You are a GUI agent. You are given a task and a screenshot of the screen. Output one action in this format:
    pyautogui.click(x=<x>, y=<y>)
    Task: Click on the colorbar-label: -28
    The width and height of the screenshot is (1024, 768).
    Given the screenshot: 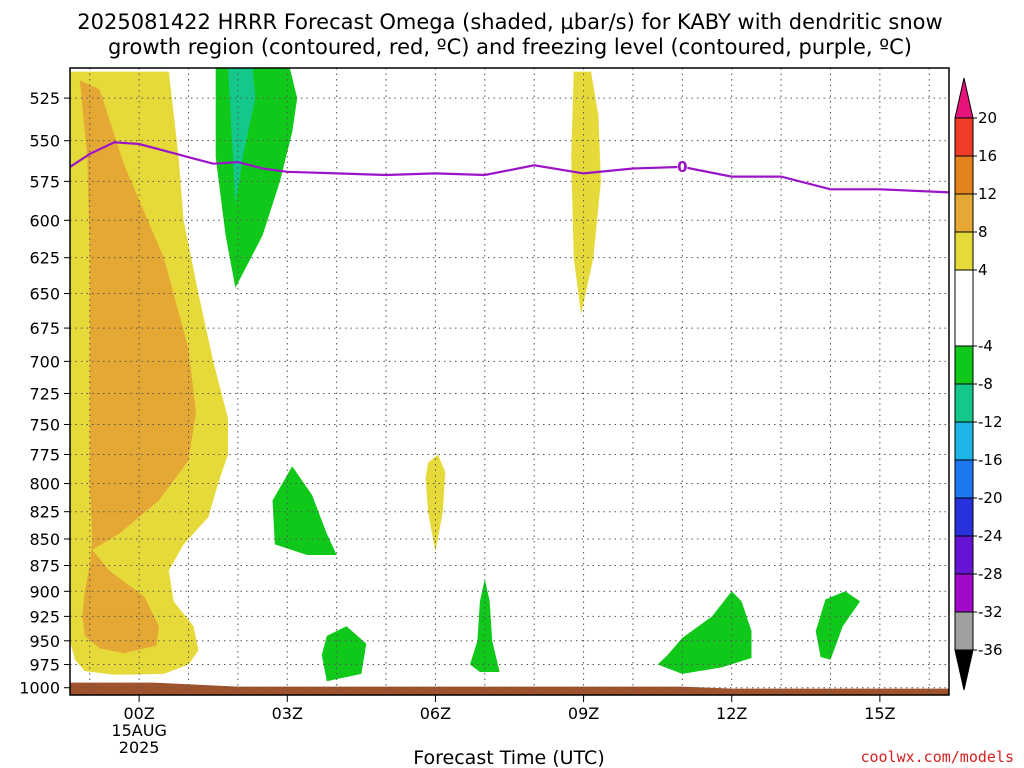 What is the action you would take?
    pyautogui.click(x=990, y=574)
    